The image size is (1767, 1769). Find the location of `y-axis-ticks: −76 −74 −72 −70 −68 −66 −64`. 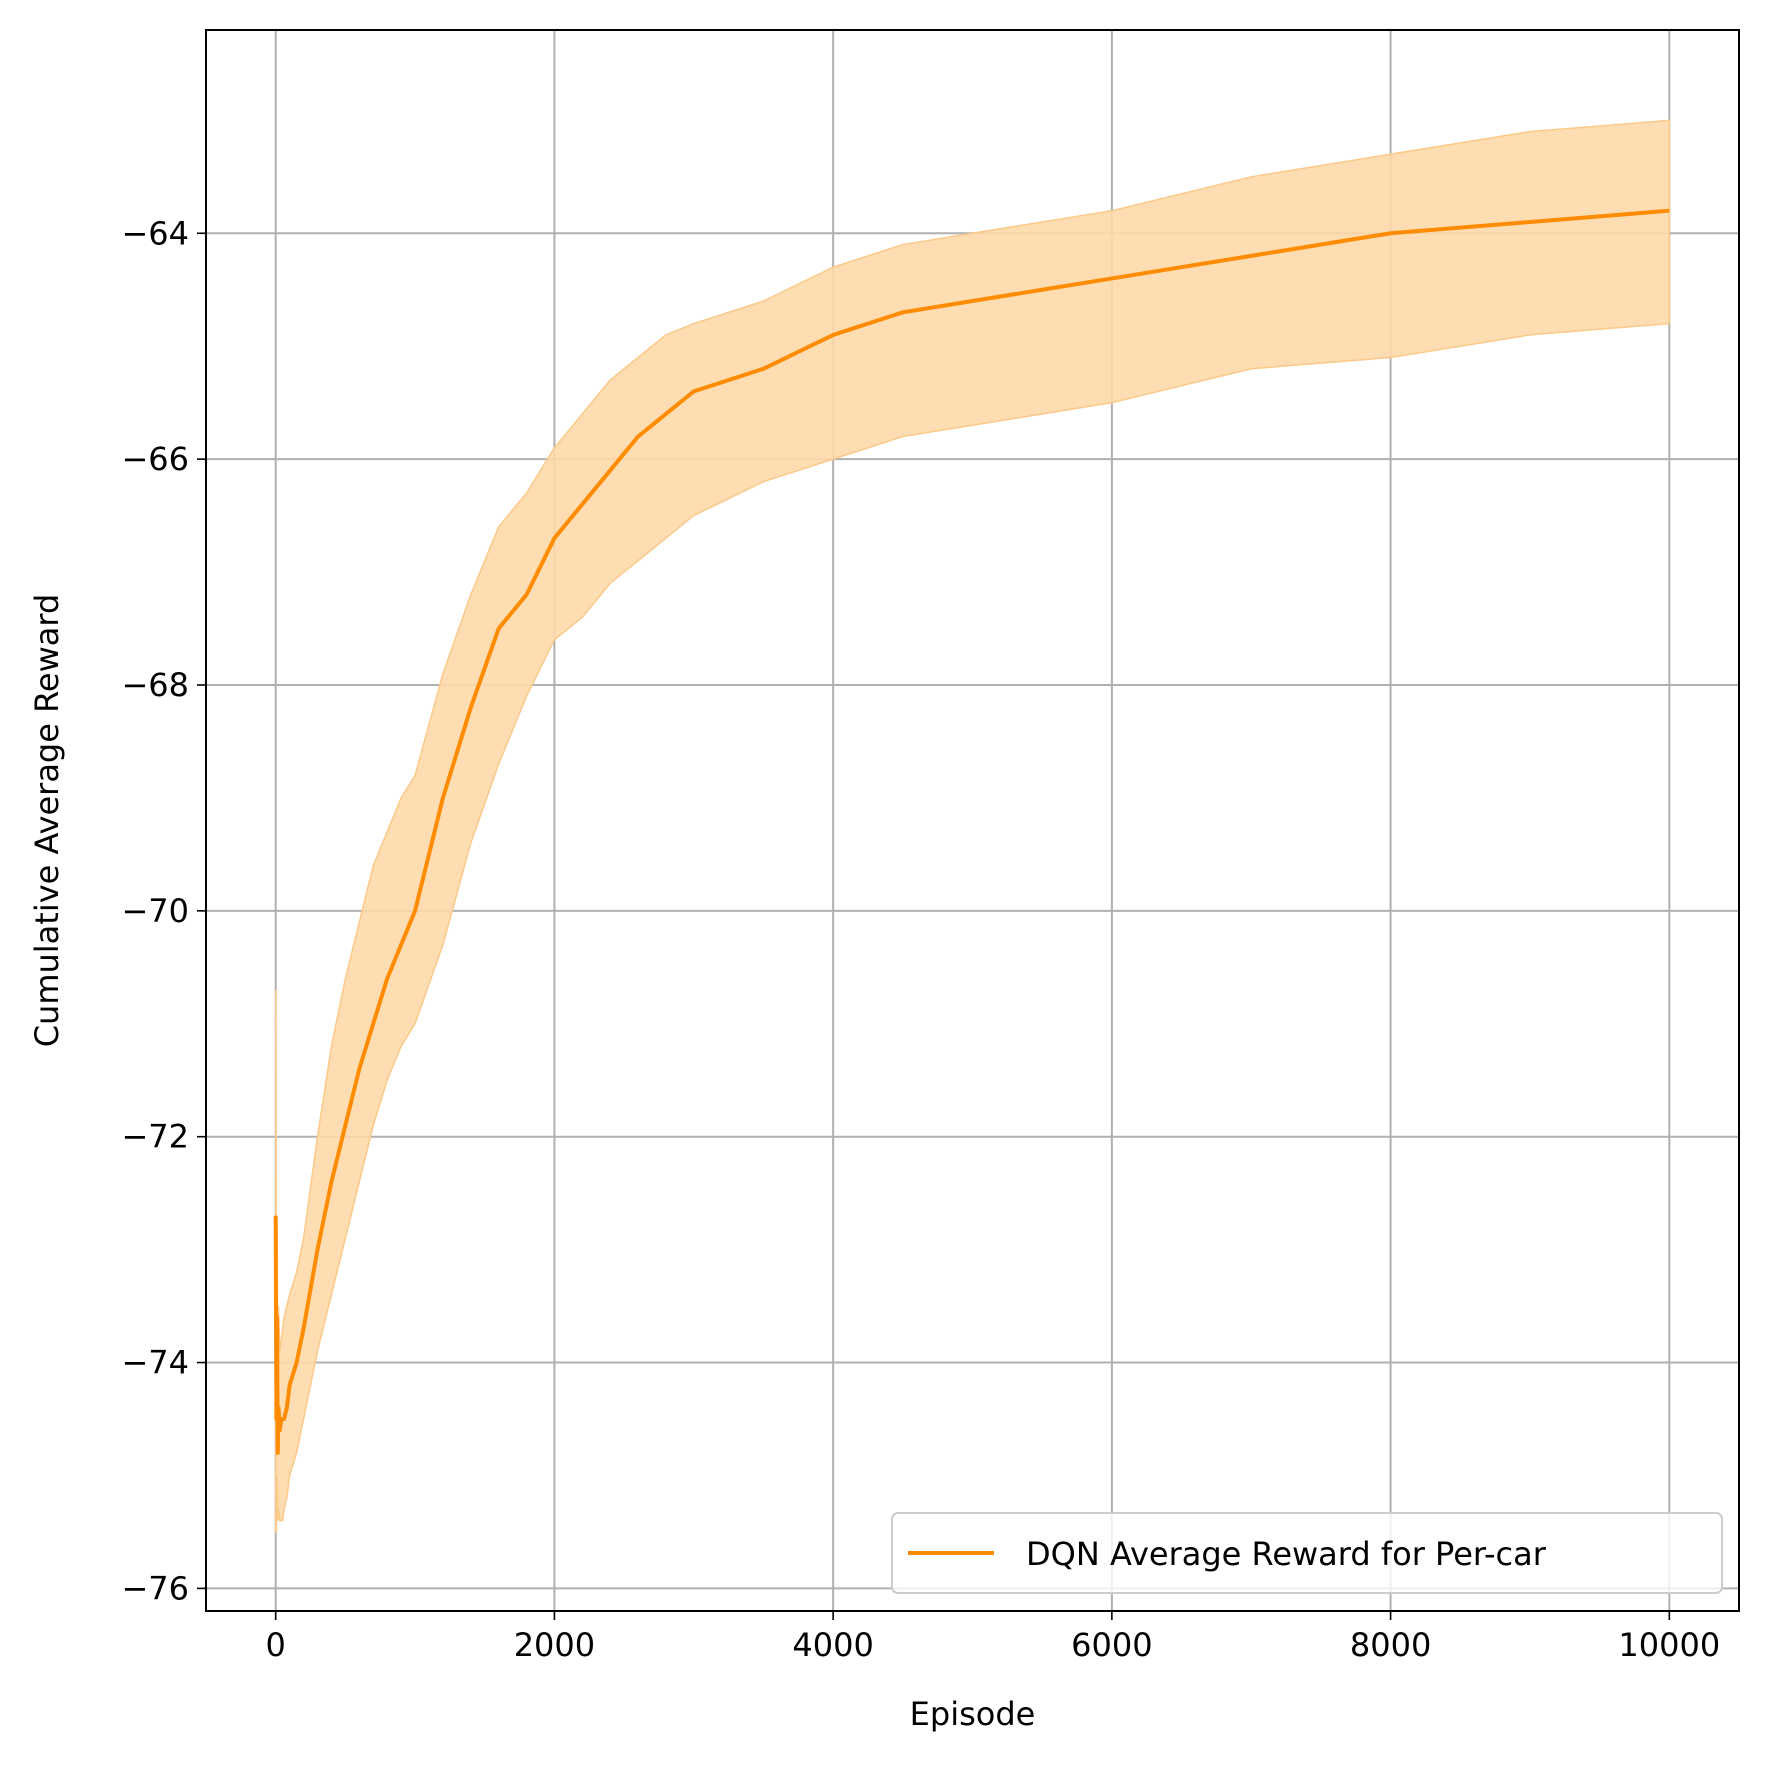

y-axis-ticks: −76 −74 −72 −70 −68 −66 −64 is located at coordinates (163, 910).